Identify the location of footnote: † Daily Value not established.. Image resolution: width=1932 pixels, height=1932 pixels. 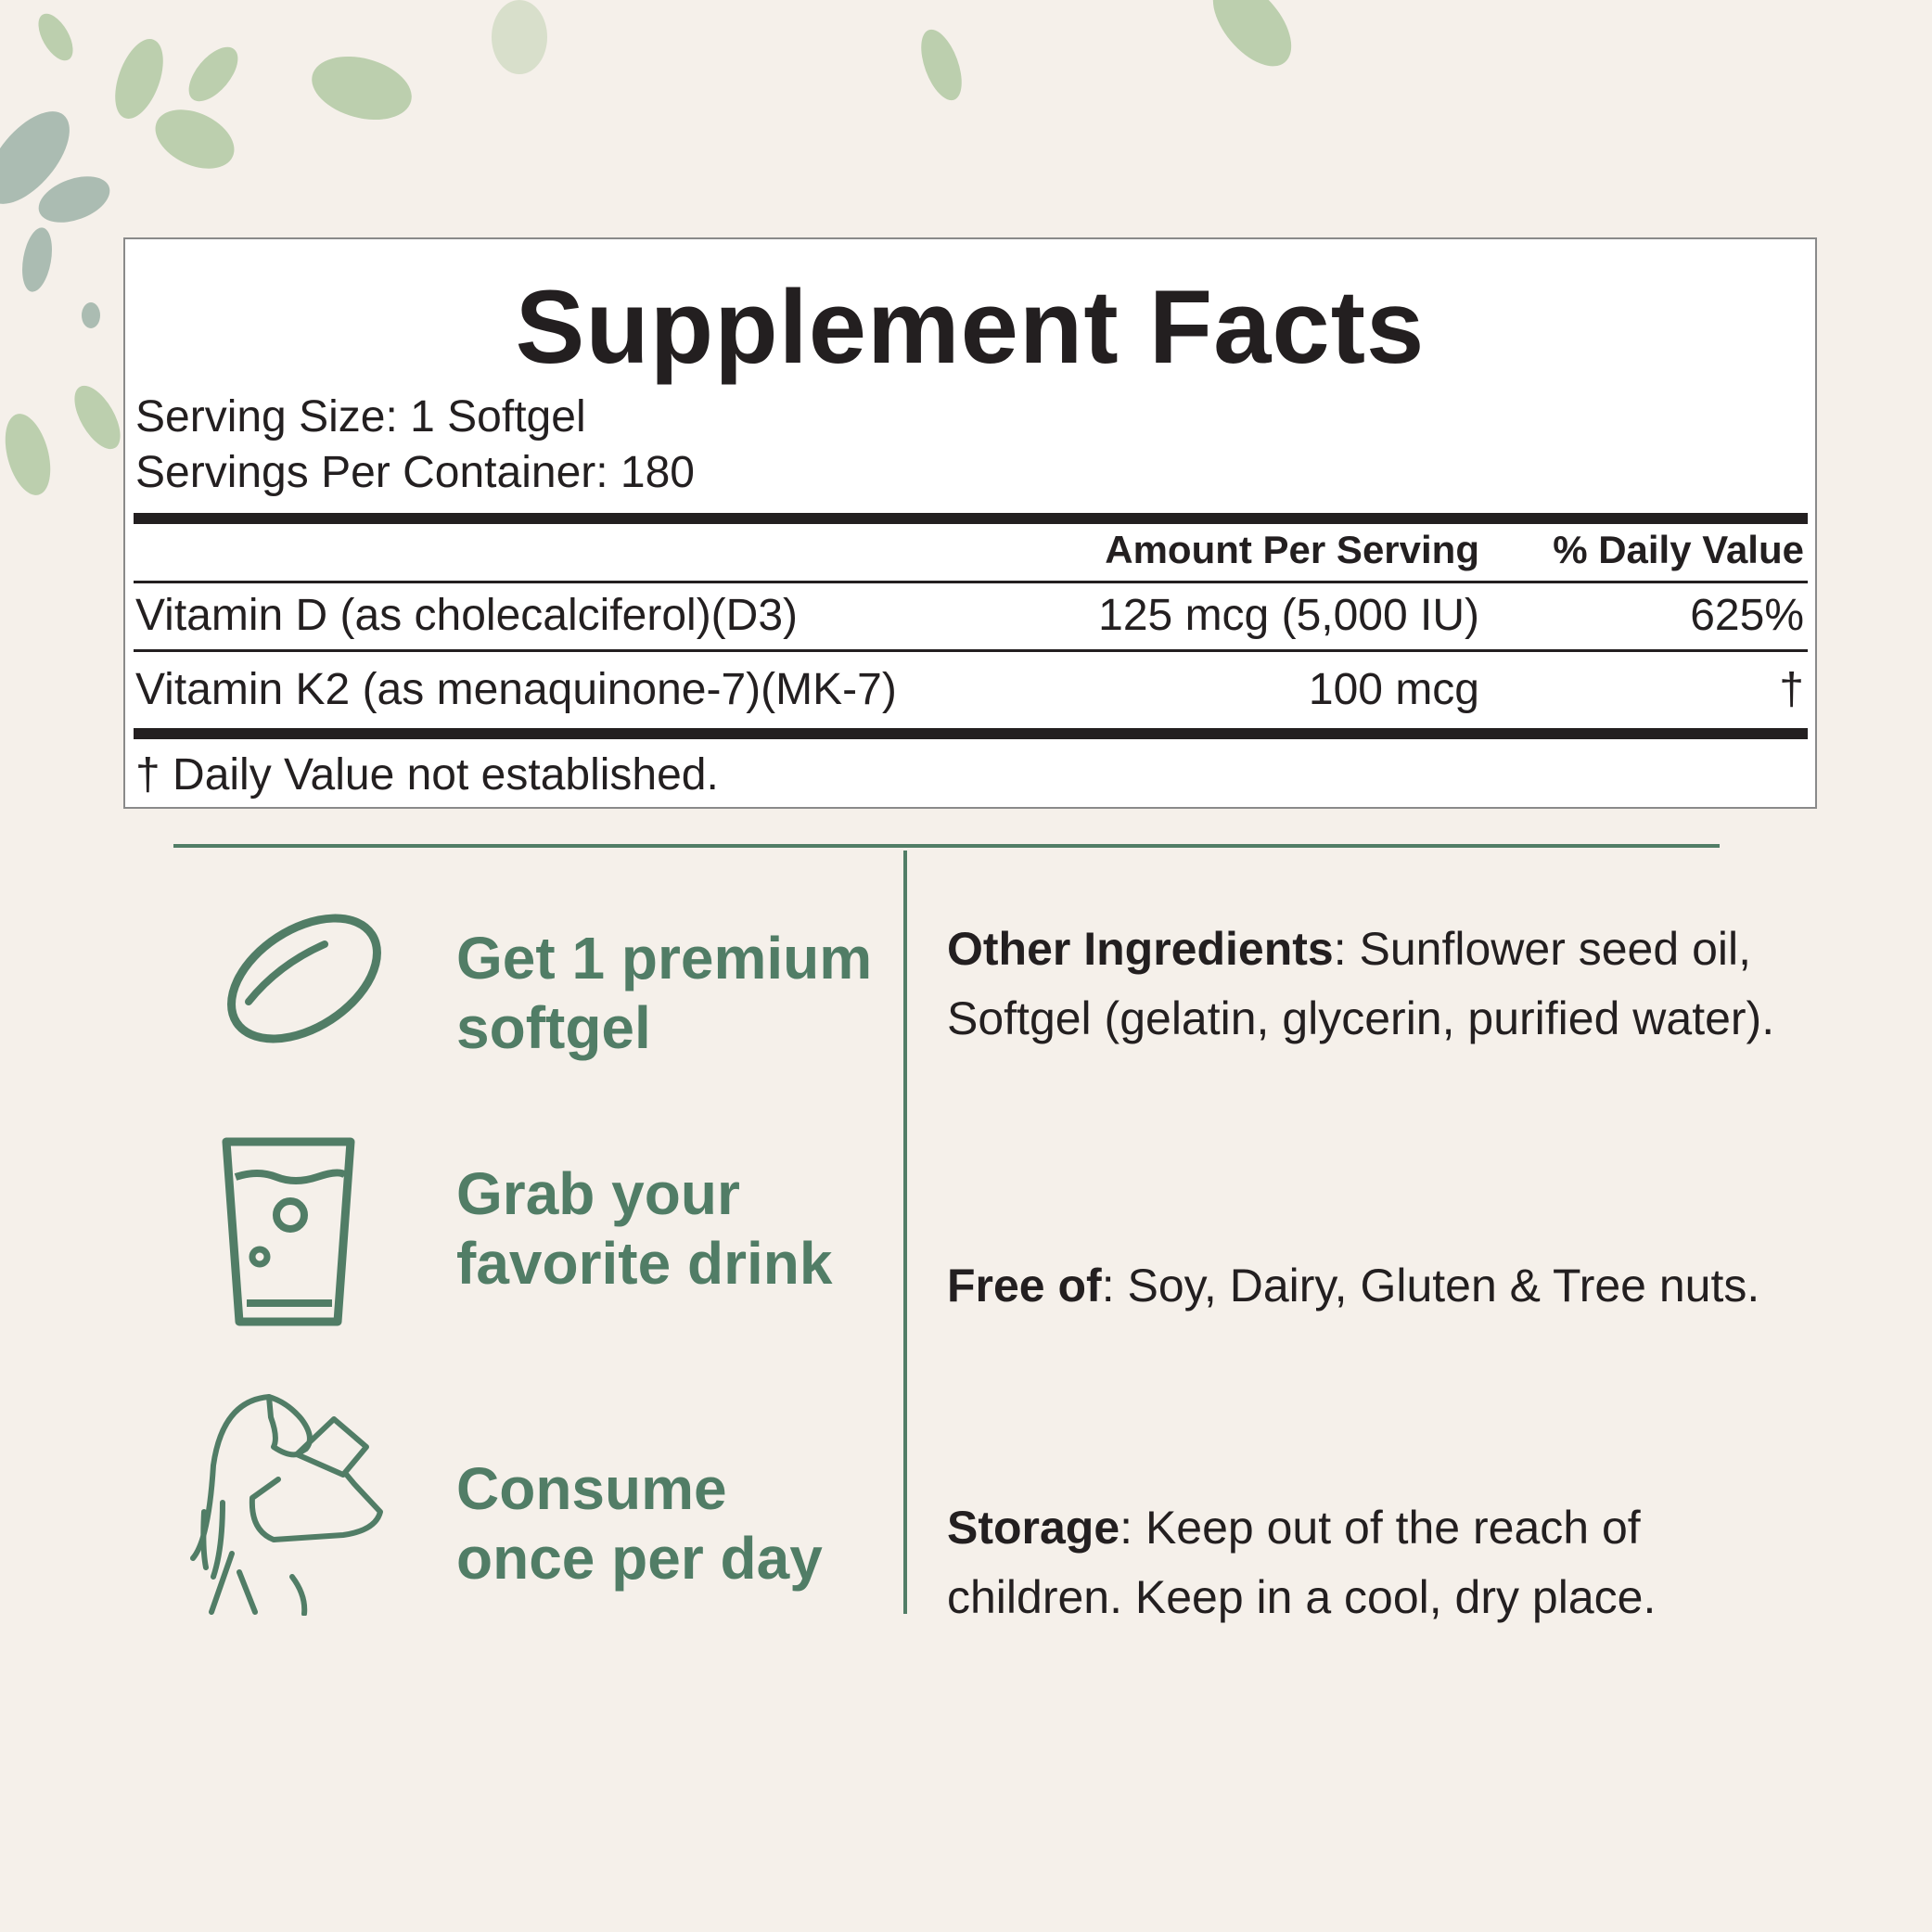
(427, 775).